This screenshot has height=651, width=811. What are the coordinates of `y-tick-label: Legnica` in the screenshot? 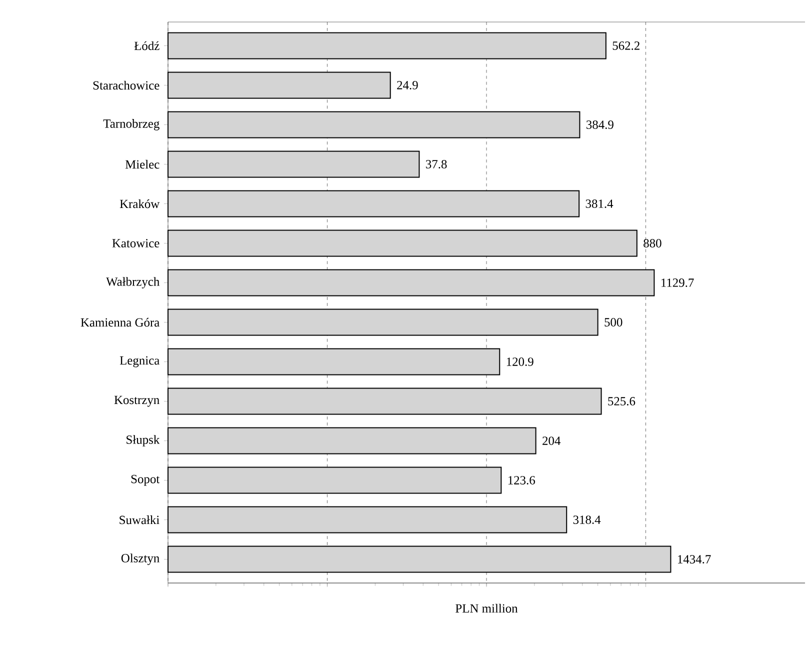 It's located at (140, 362).